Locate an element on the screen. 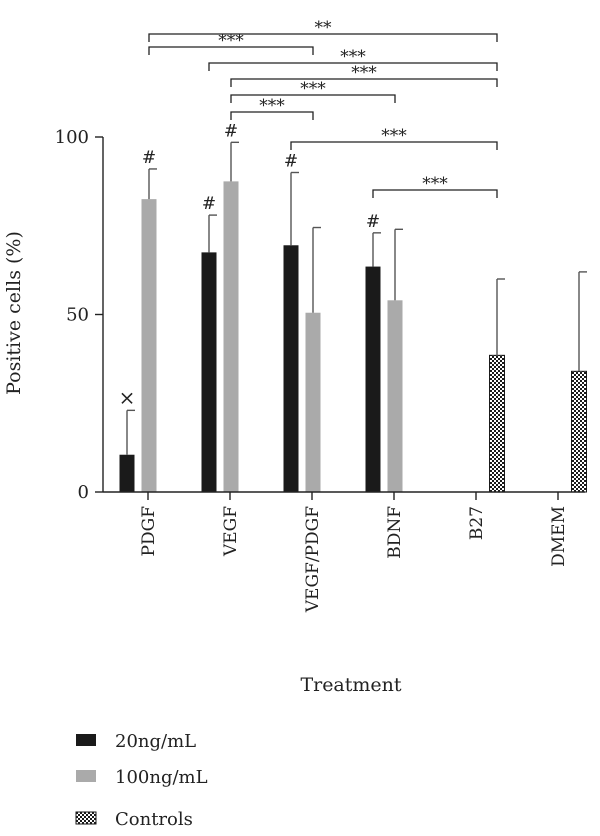  significance-bracket: ** is located at coordinates (323, 30).